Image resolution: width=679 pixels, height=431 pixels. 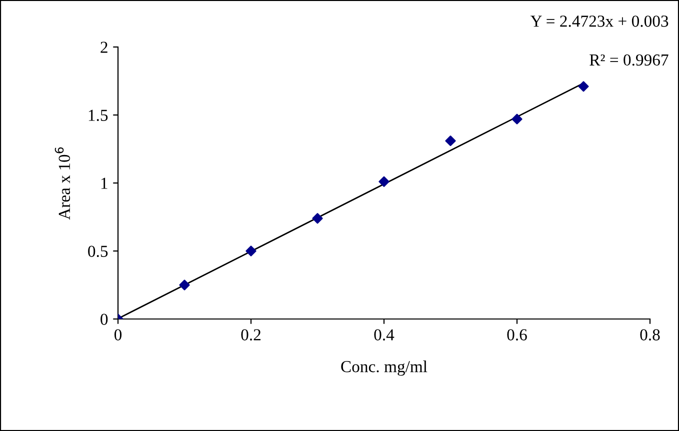 What do you see at coordinates (629, 60) in the screenshot?
I see `annotation: R² = 0.9967` at bounding box center [629, 60].